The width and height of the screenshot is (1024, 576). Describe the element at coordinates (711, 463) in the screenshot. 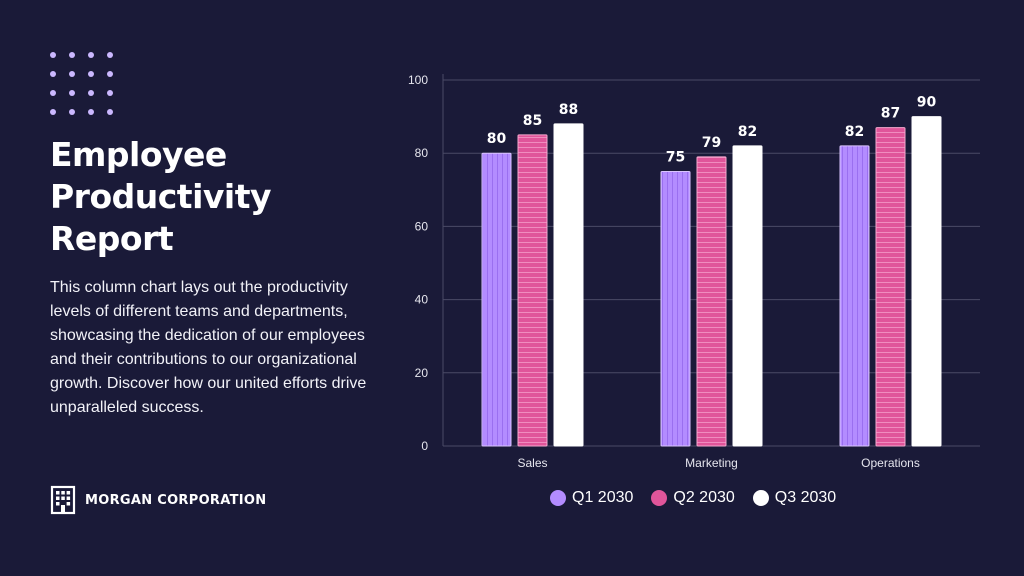

I see `x-tick-label: Marketing` at that location.